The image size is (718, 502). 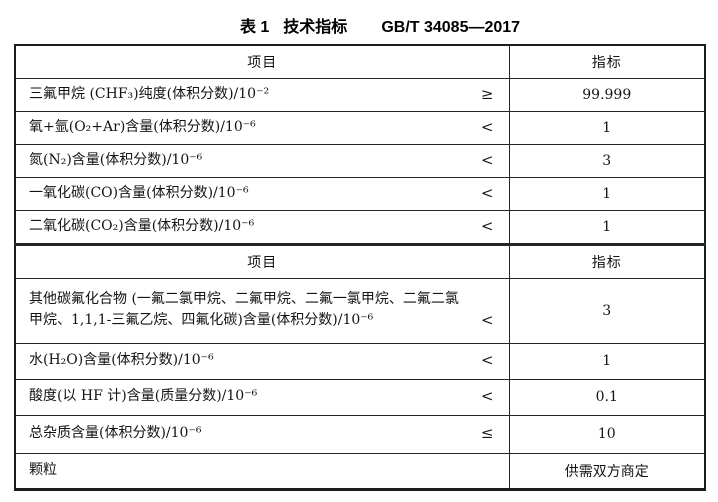 What do you see at coordinates (116, 159) in the screenshot?
I see `row-item-label: 氮(N₂)含量(体积分数)/10⁻⁶` at bounding box center [116, 159].